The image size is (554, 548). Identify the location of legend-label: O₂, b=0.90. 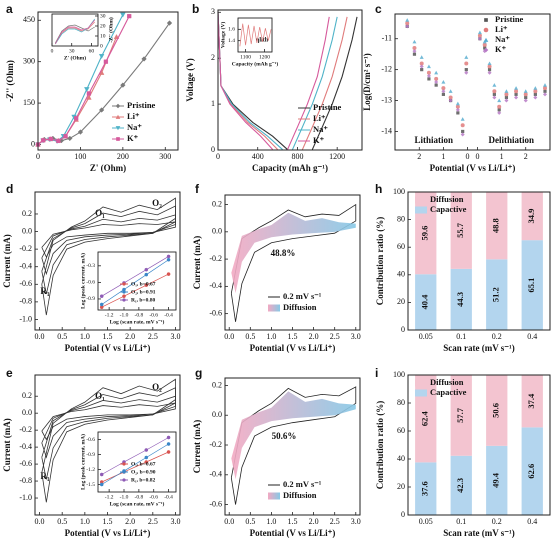
(143, 472).